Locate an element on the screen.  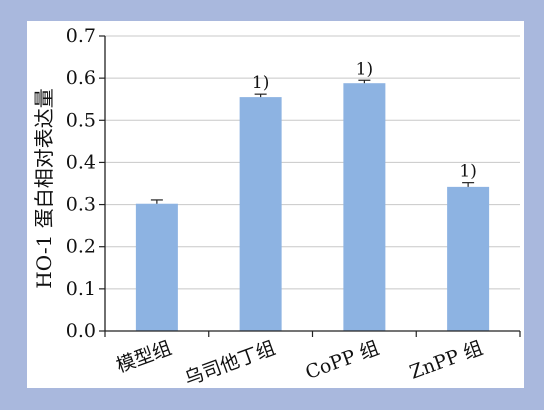
y-axis-title: HO-1 蛋白相对表达量 is located at coordinates (44, 188).